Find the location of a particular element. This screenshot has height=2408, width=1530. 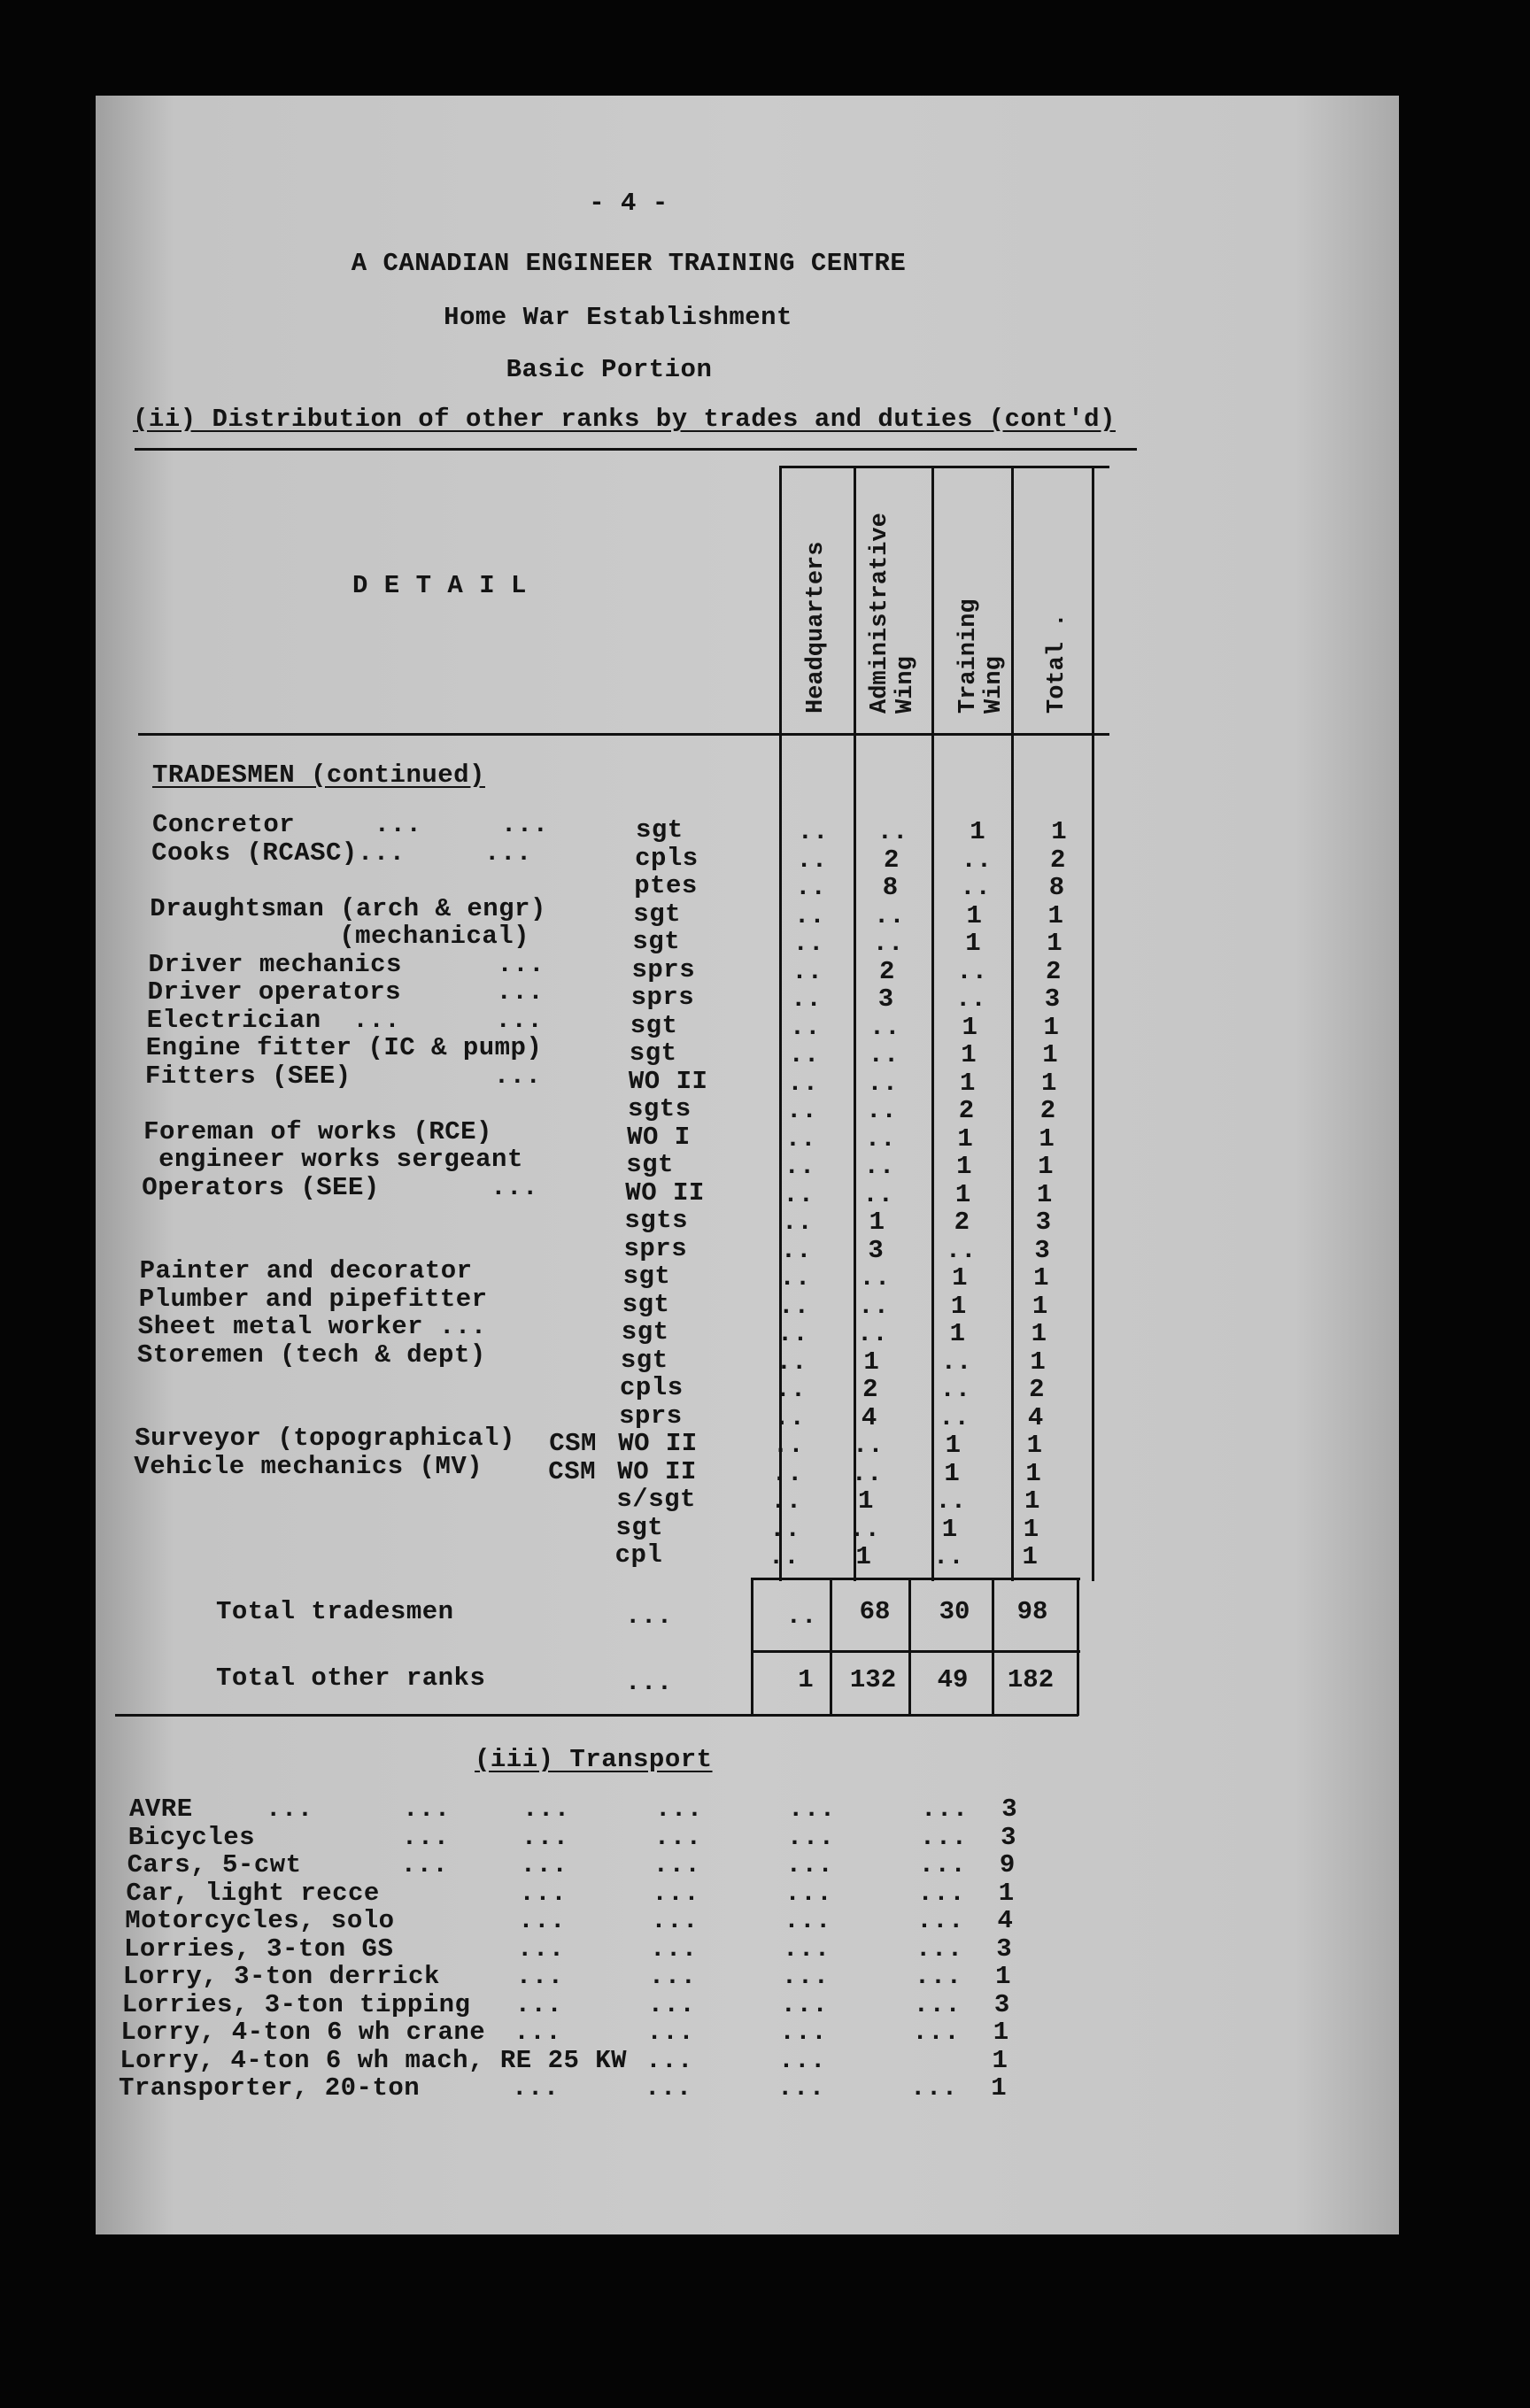

portion-heading: Basic Portion is located at coordinates (609, 369).